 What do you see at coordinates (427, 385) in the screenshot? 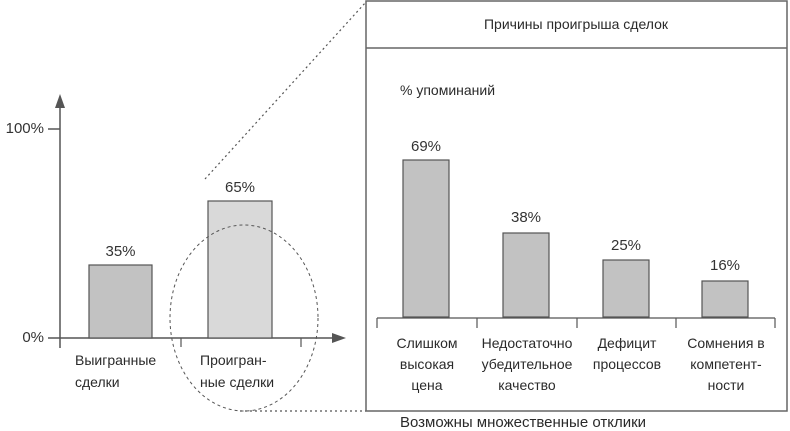
I see `category-line: цена` at bounding box center [427, 385].